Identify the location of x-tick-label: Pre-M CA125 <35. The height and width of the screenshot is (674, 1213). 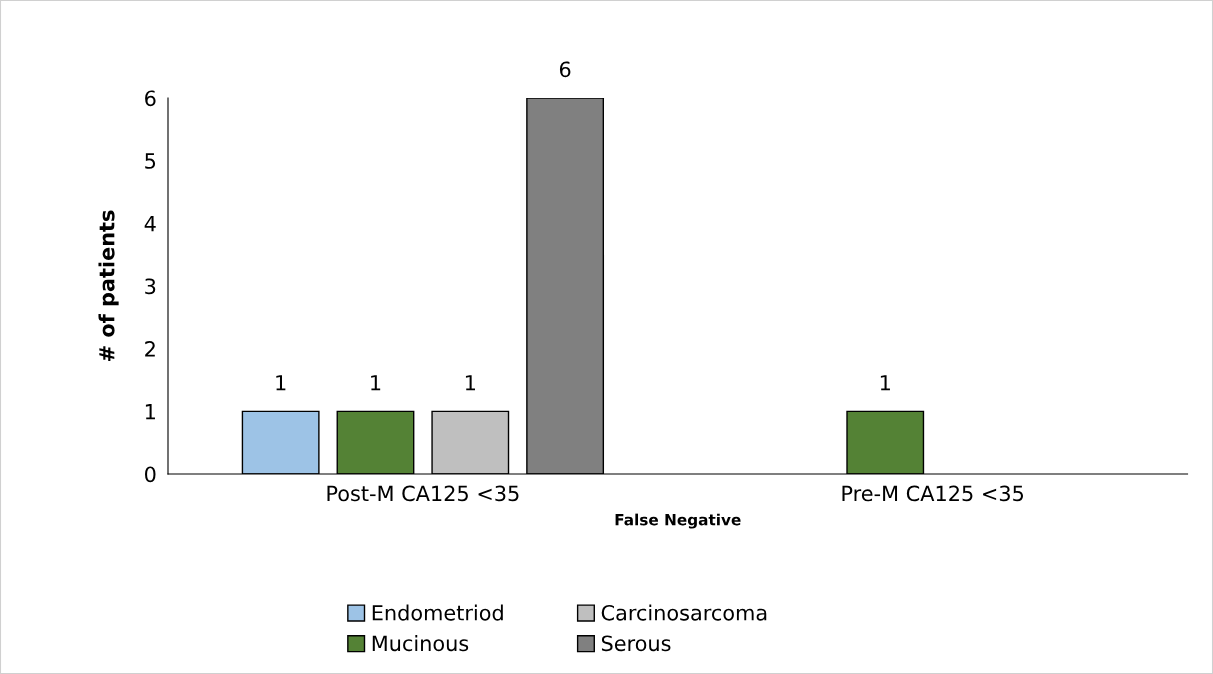
(933, 493).